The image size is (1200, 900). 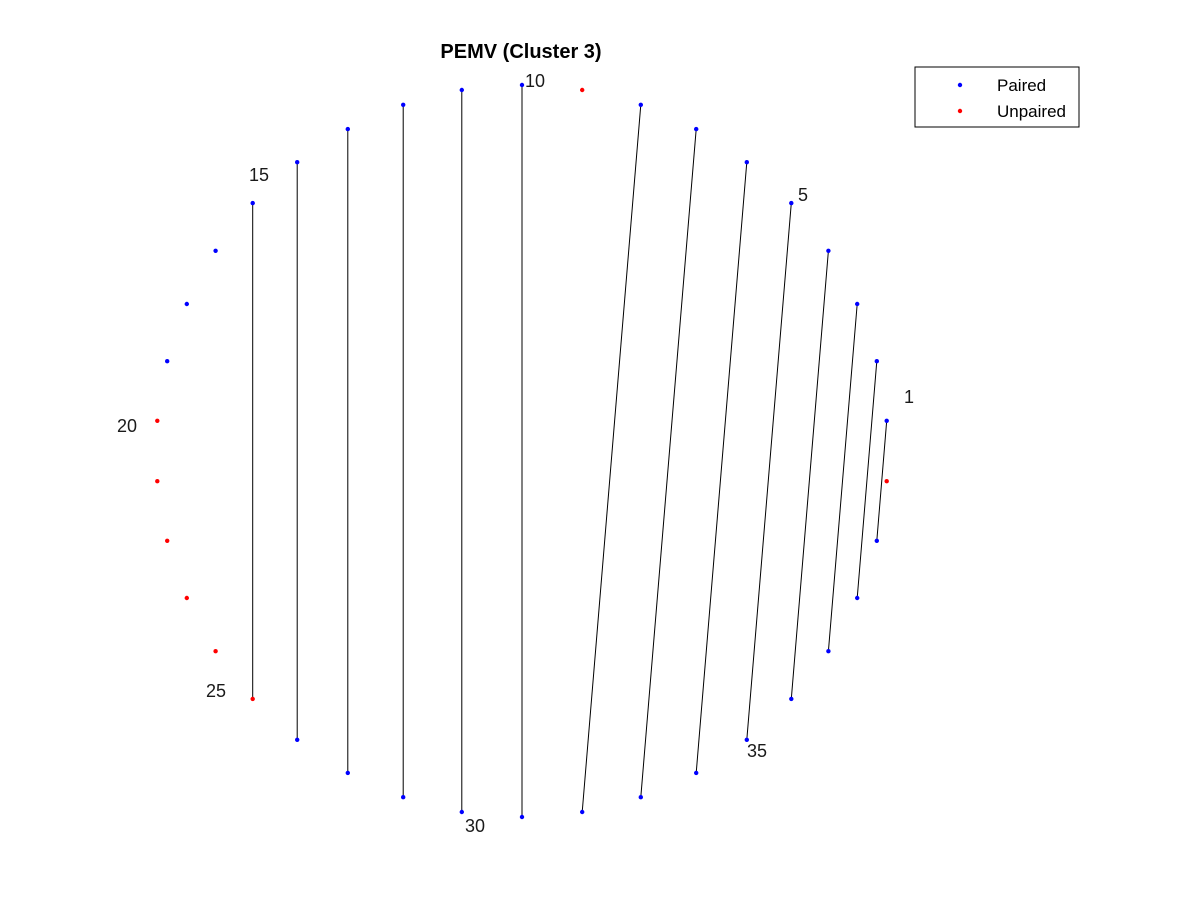 What do you see at coordinates (960, 85) in the screenshot?
I see `legend-marker-paired` at bounding box center [960, 85].